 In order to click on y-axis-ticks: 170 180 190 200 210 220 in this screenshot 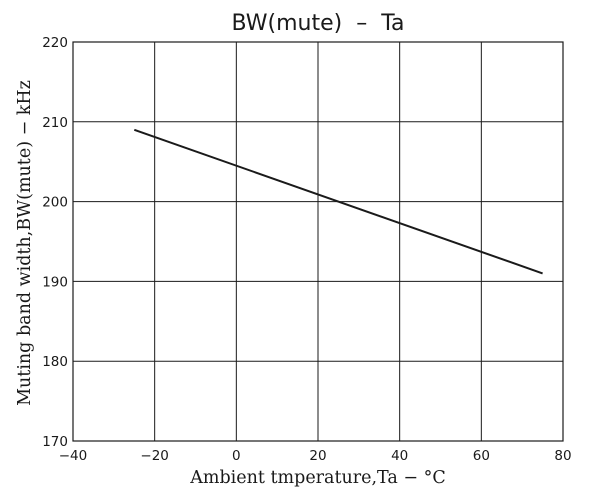, I will do `click(55, 242)`.